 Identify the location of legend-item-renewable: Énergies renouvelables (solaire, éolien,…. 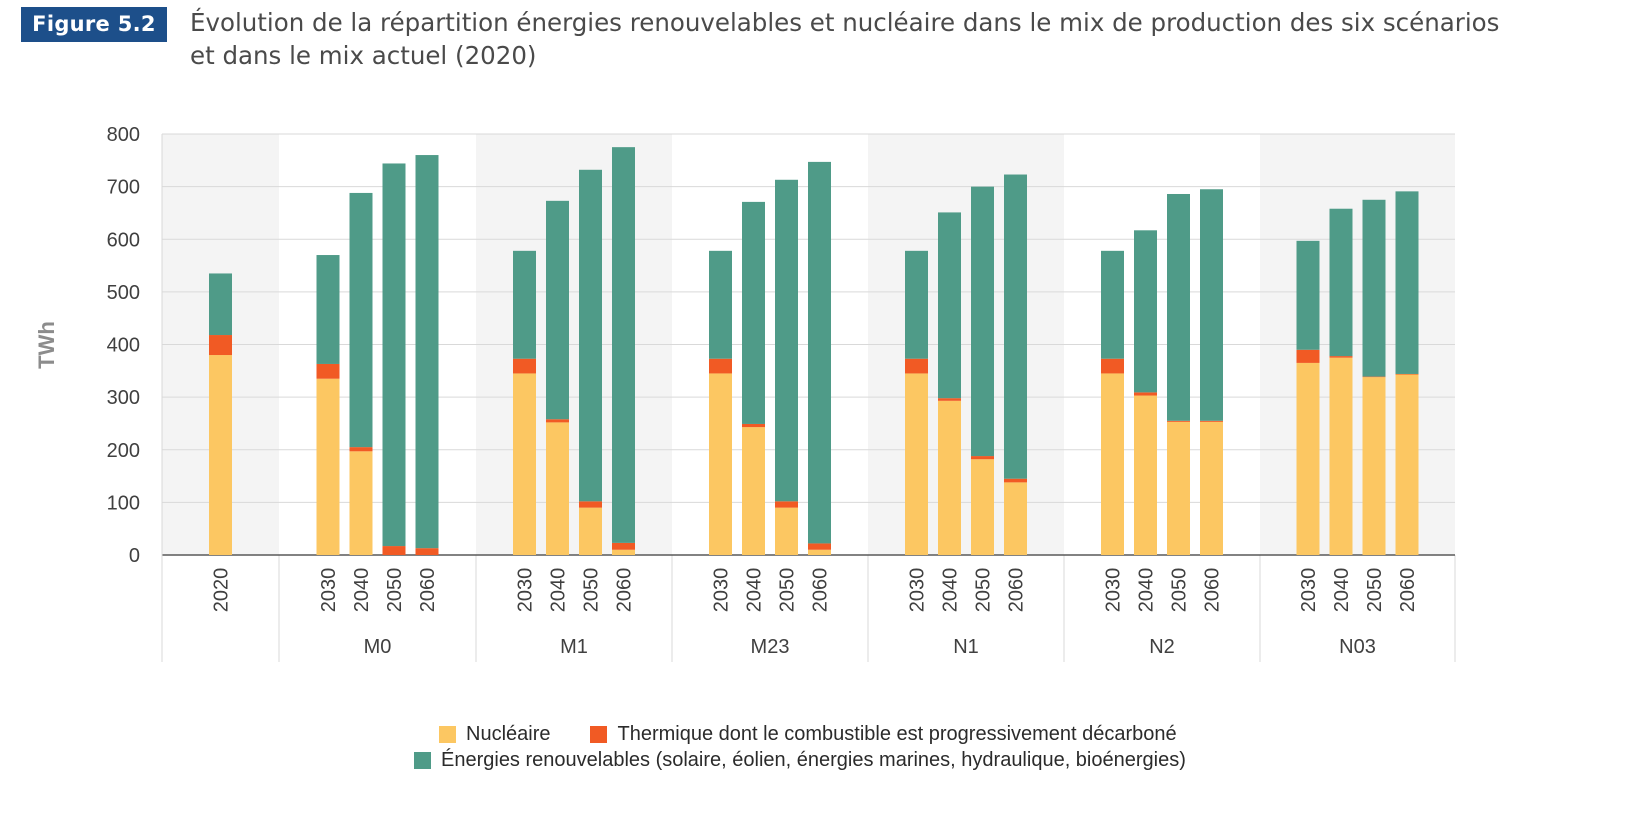
(800, 760).